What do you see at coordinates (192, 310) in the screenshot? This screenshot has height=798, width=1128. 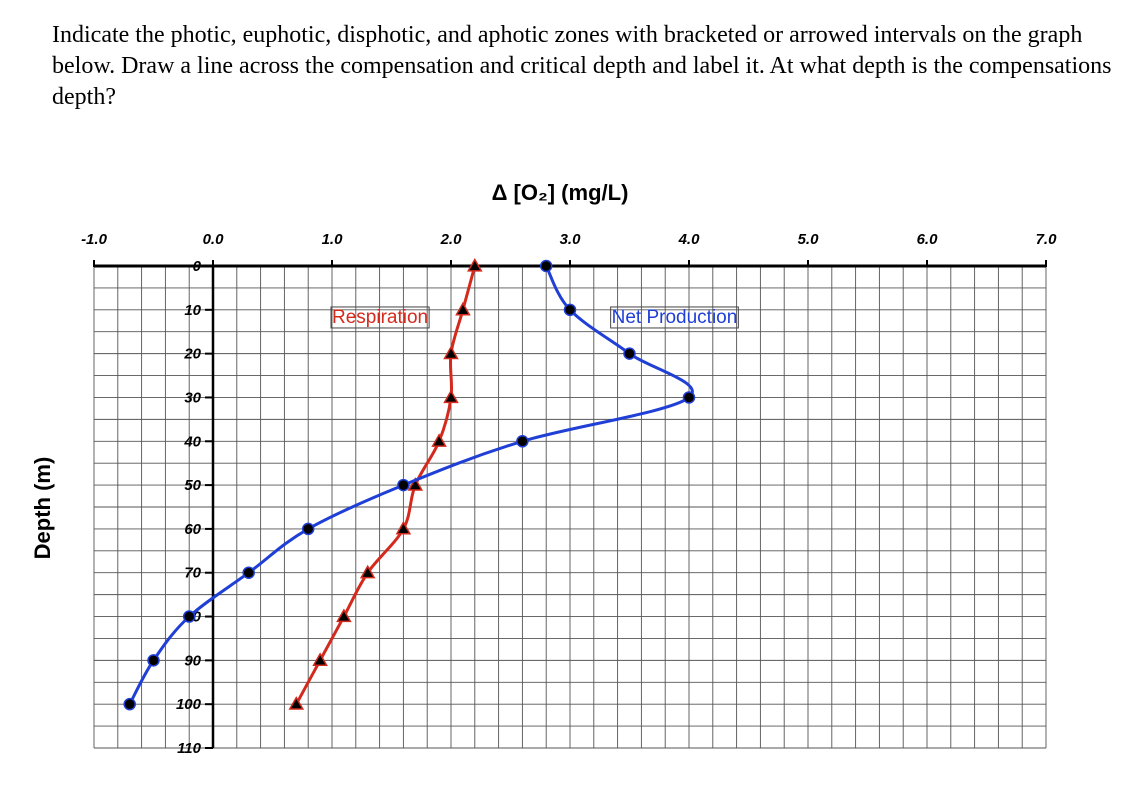 I see `y-tick-label: 10` at bounding box center [192, 310].